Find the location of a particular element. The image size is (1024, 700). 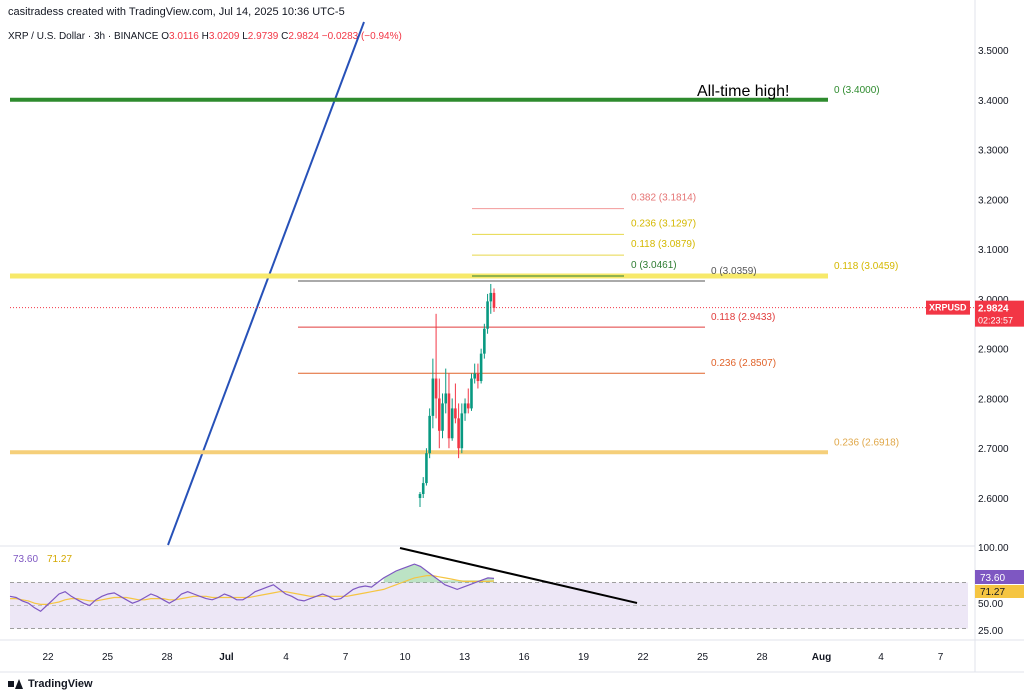

fib-retracement-label-0: 0 (3.0359) is located at coordinates (734, 271).